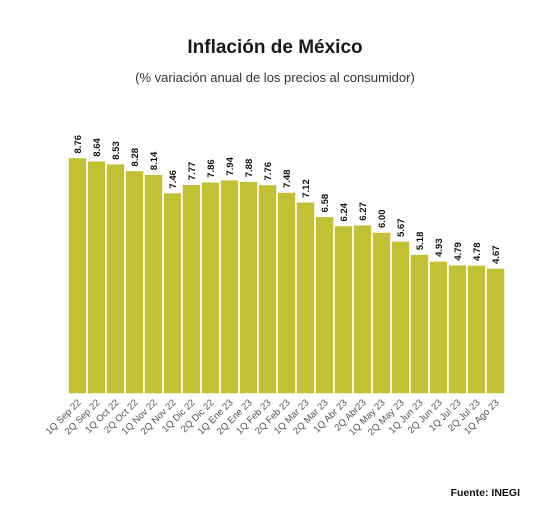  I want to click on data-label-7: 7.77, so click(192, 171).